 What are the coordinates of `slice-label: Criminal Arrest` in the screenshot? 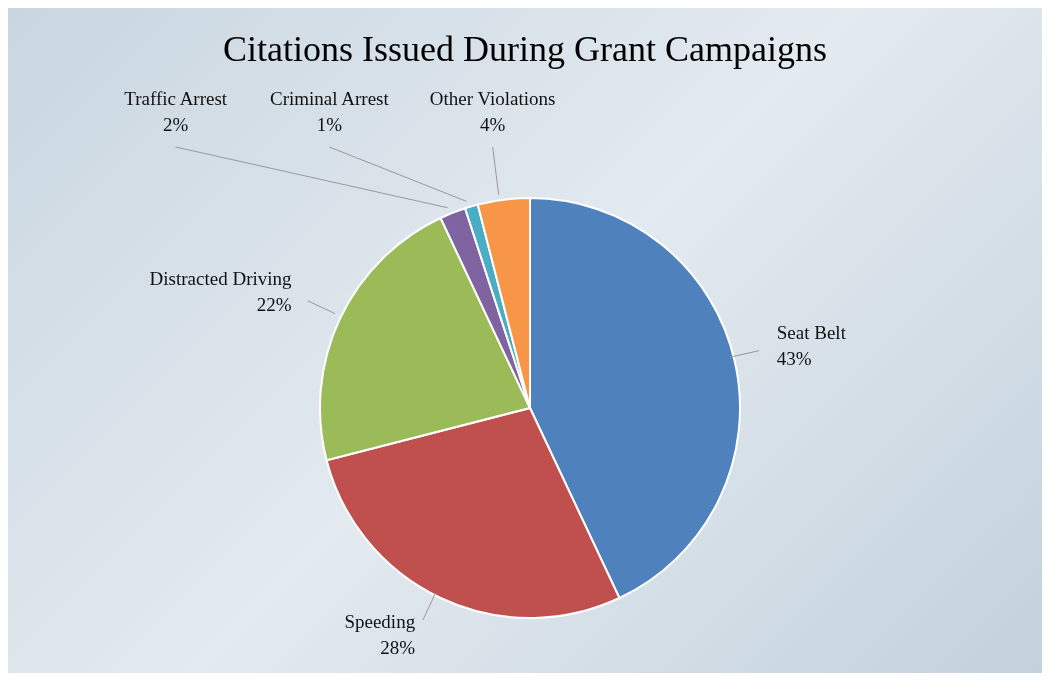 It's located at (330, 98).